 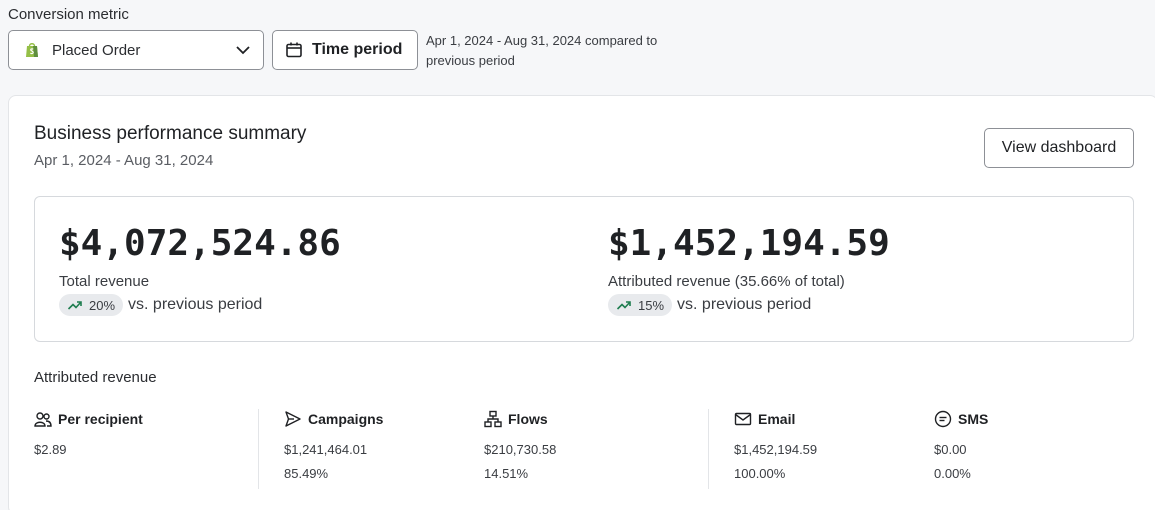 I want to click on column-value: $1,452,194.59, so click(x=776, y=449).